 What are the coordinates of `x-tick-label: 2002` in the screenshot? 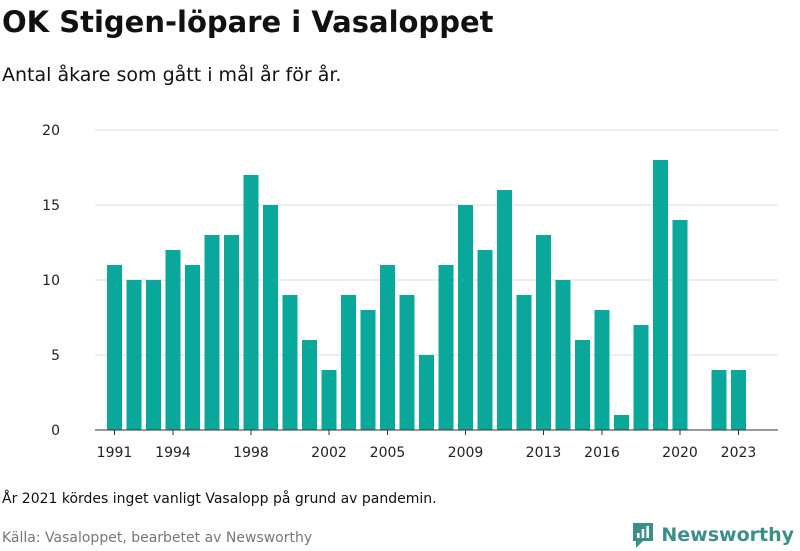 It's located at (329, 453).